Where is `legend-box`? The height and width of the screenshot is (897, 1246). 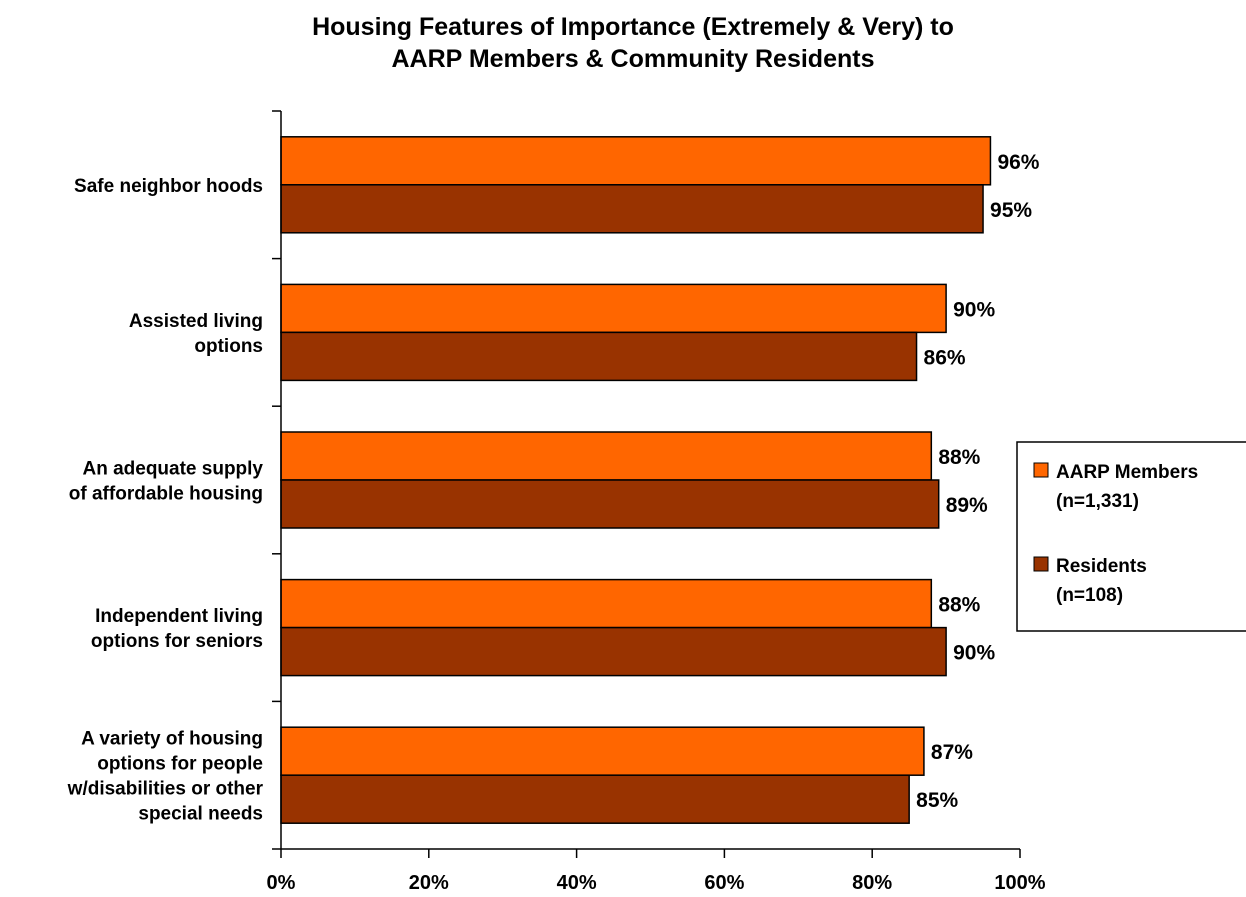 legend-box is located at coordinates (1131, 536).